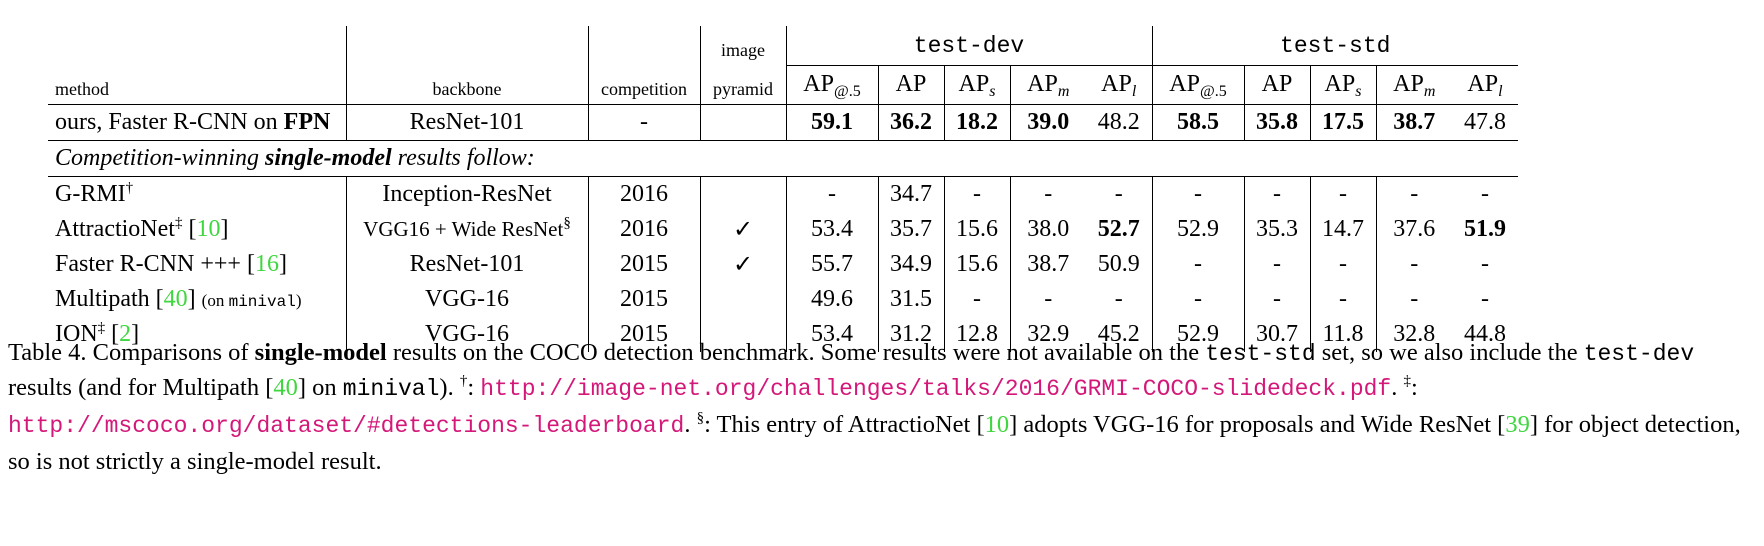 The image size is (1764, 546). Describe the element at coordinates (1485, 86) in the screenshot. I see `header-ap-std-4: APl` at that location.